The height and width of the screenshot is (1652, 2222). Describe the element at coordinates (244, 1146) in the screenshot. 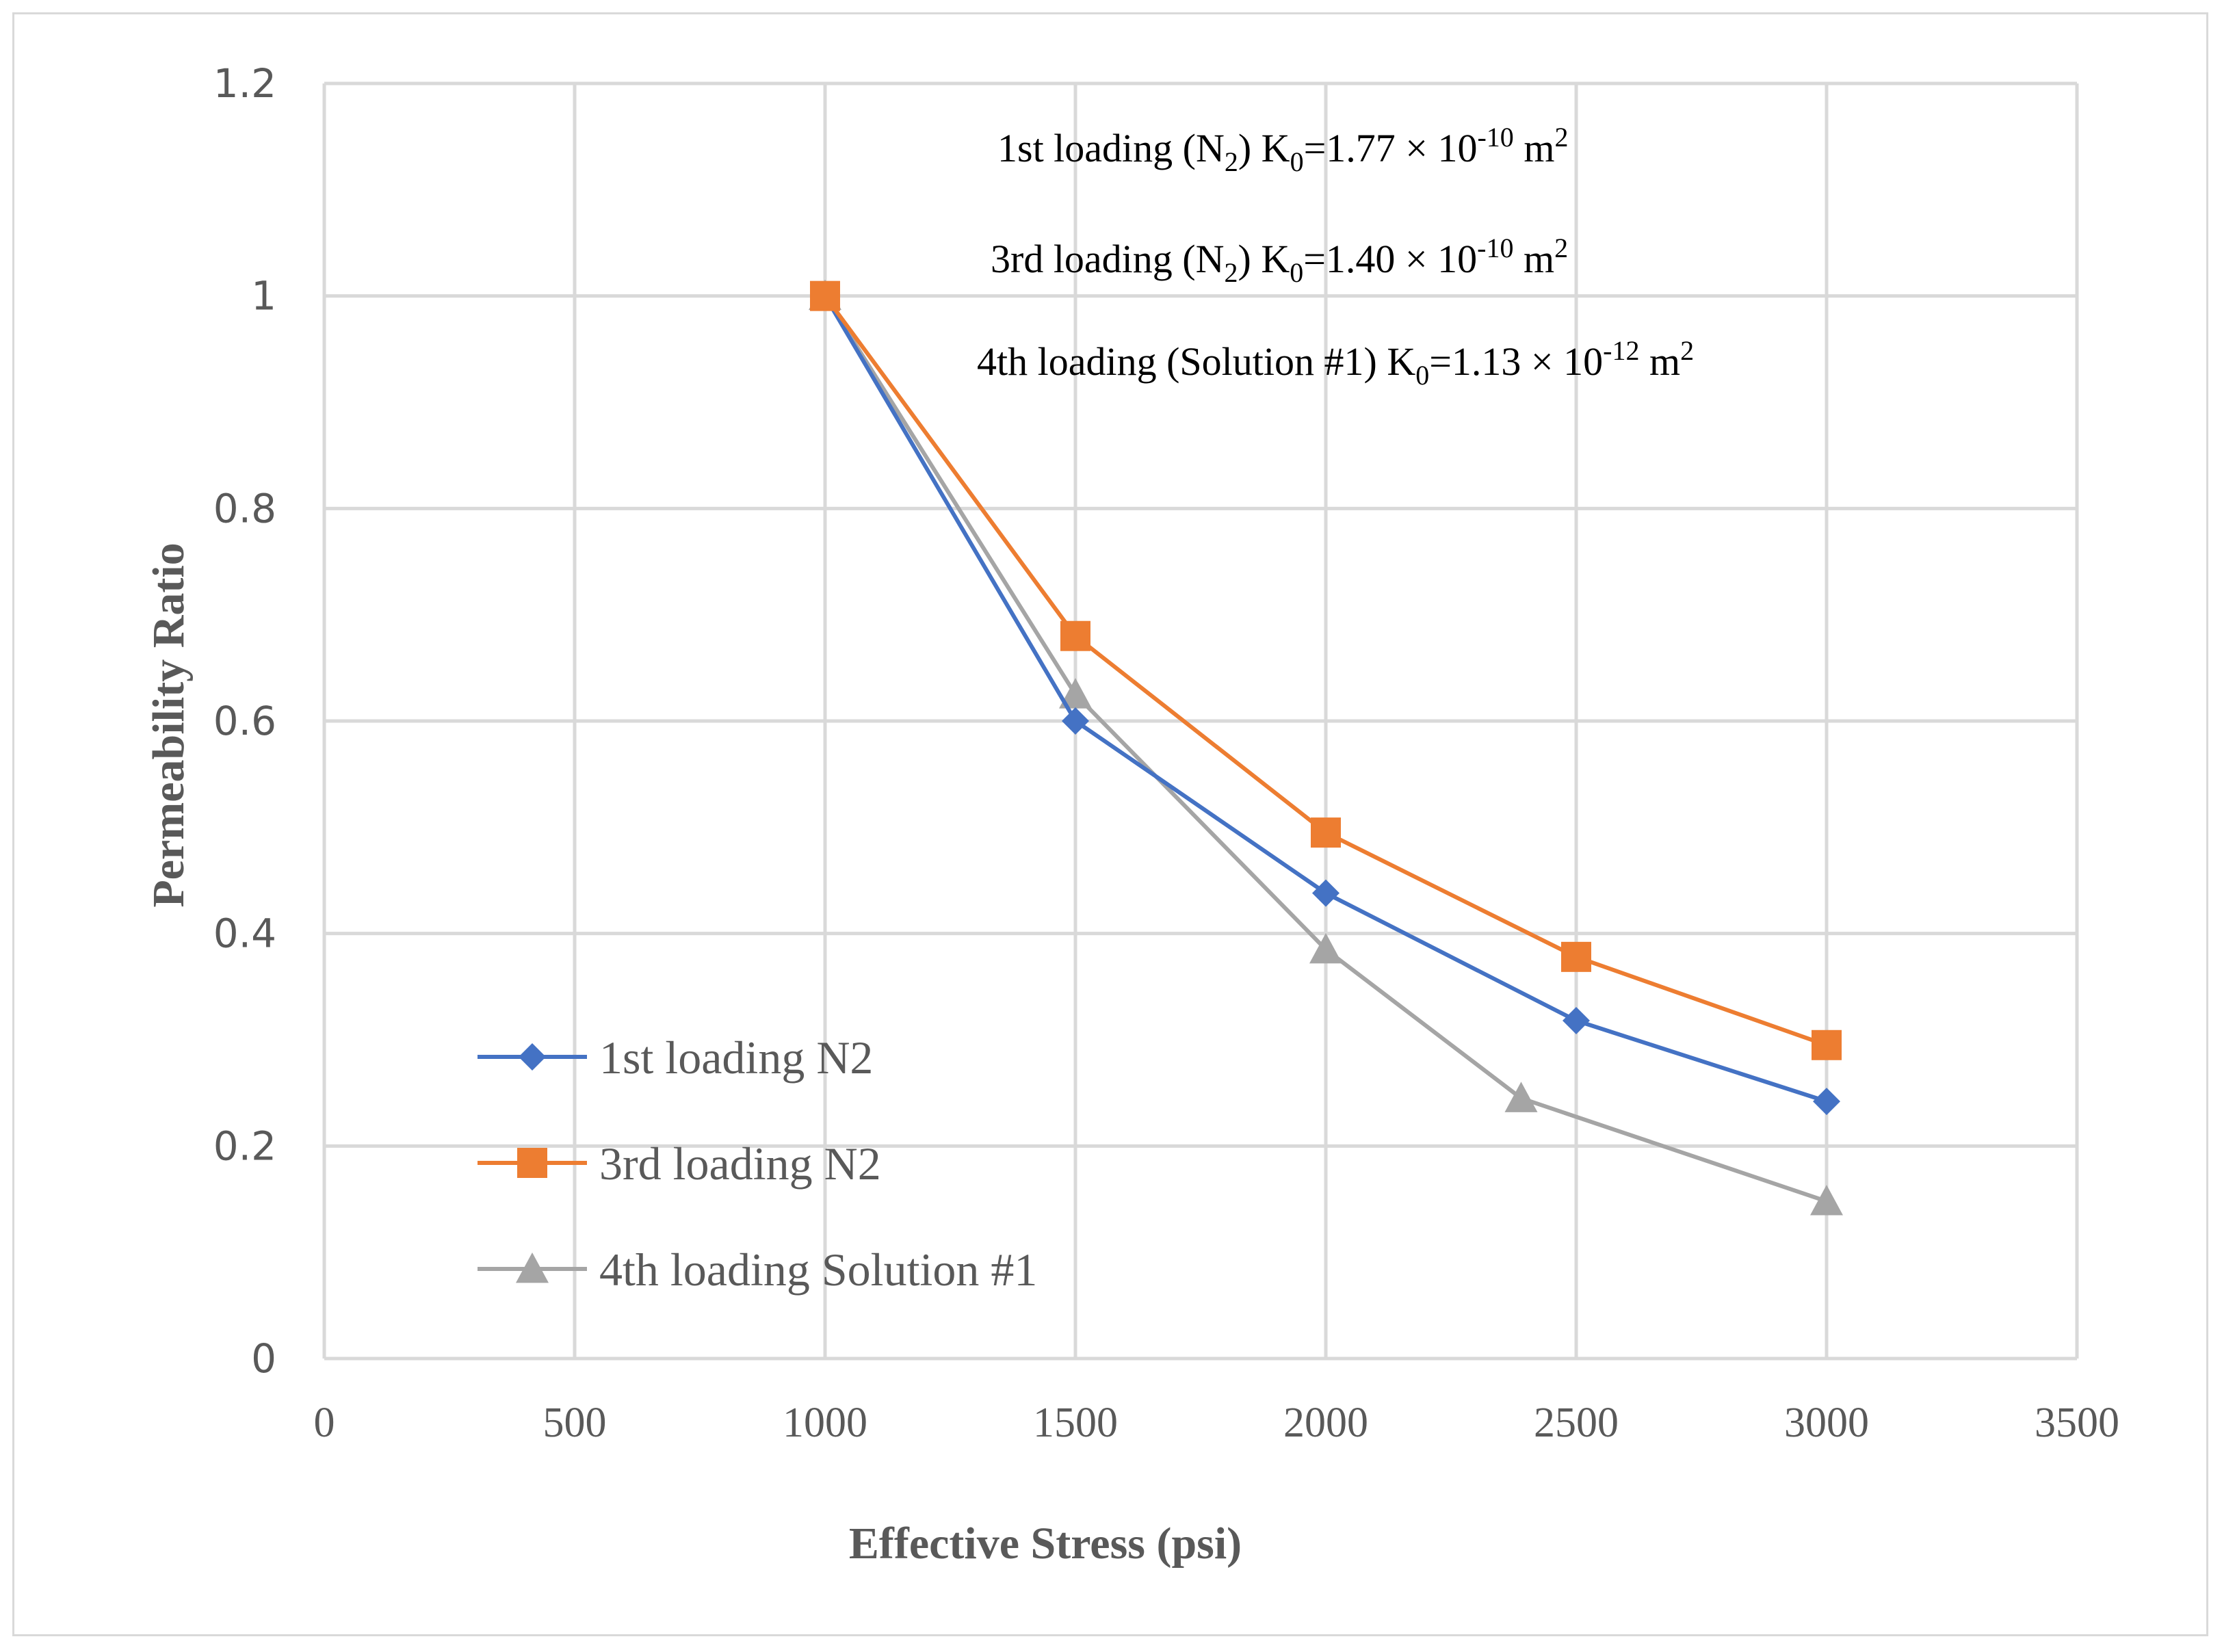

I see `y-tick-label: 0.2` at that location.